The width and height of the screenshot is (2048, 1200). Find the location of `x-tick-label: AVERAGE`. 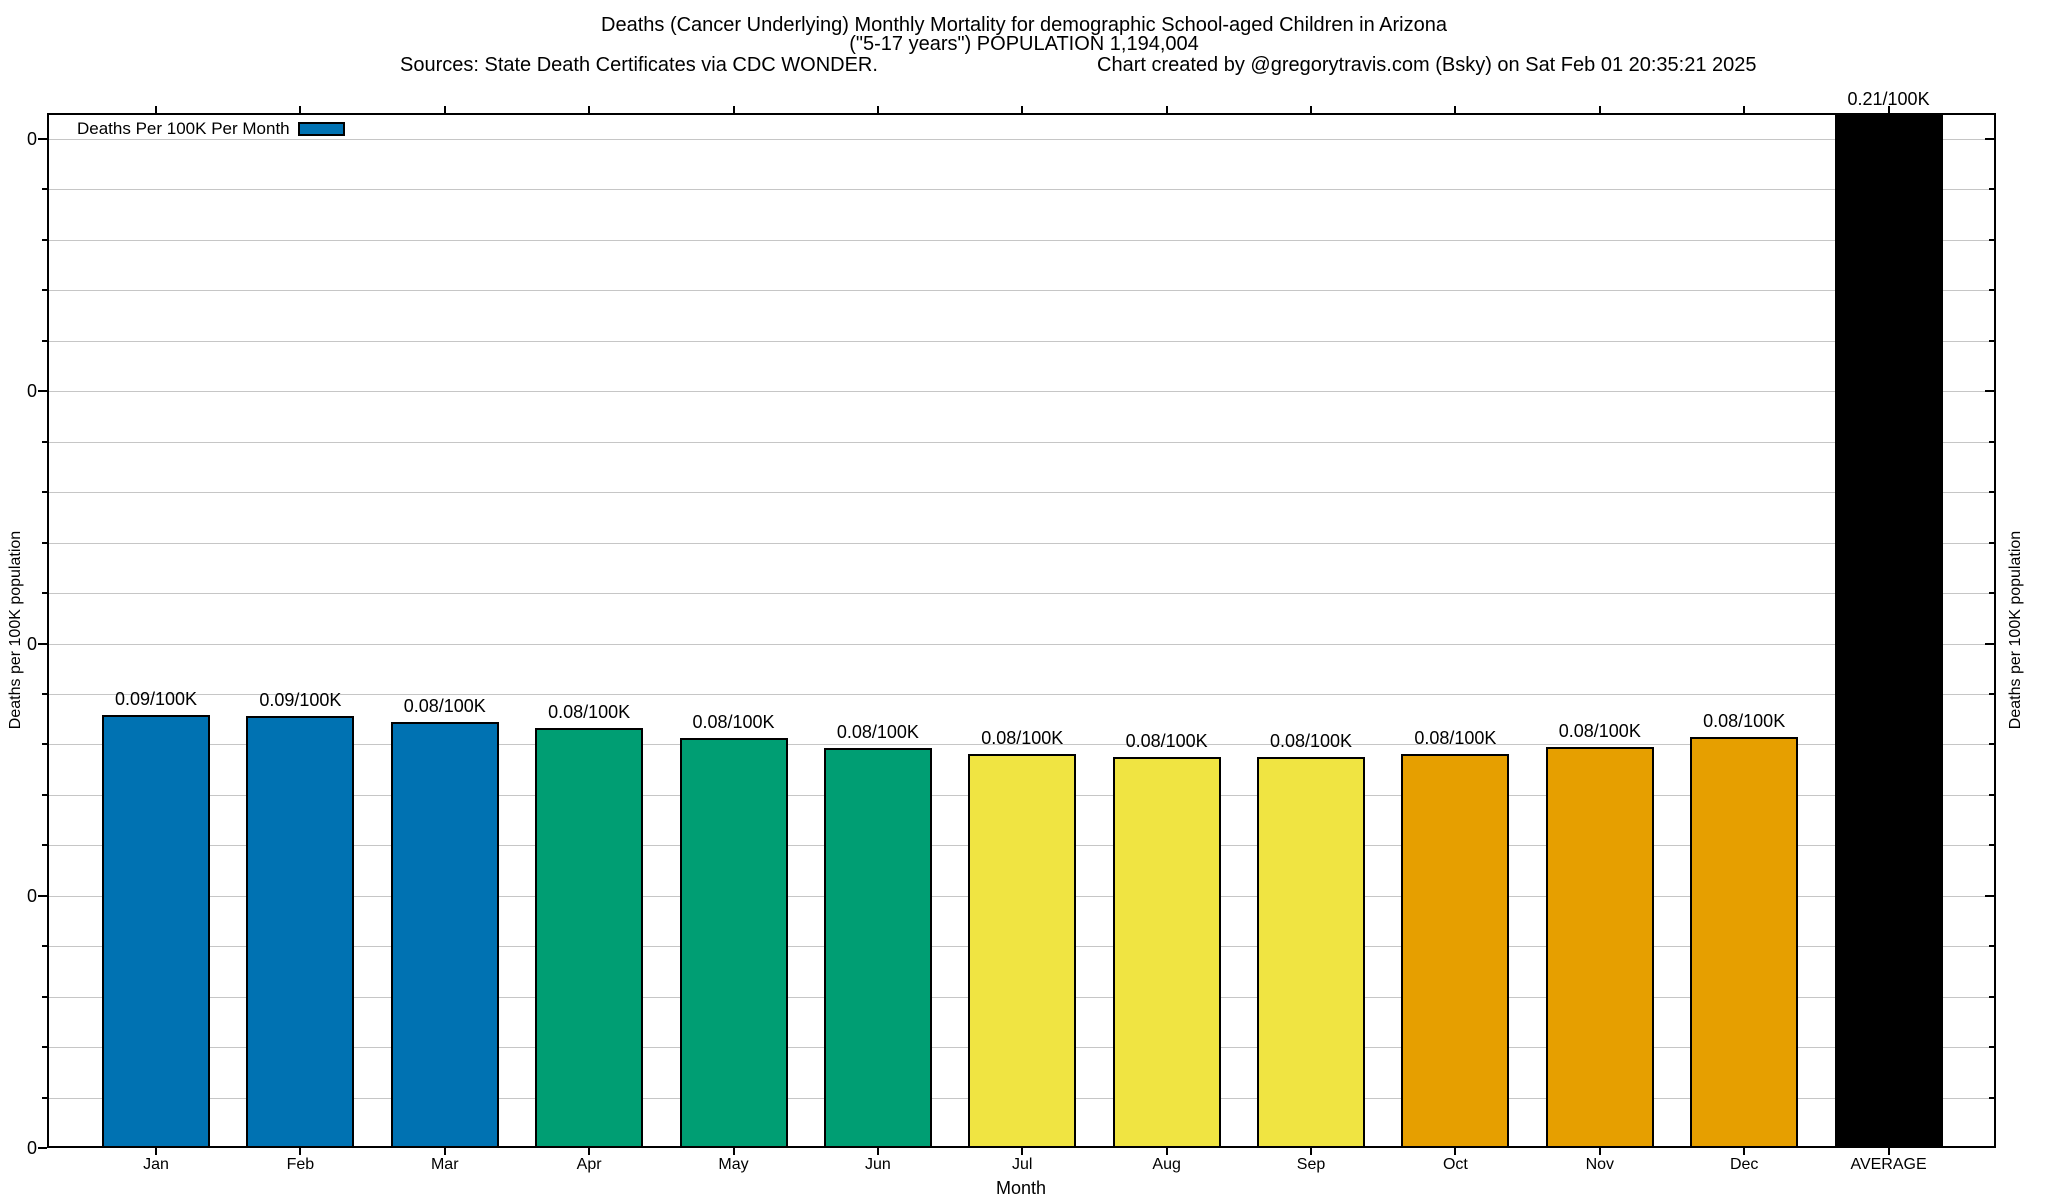

x-tick-label: AVERAGE is located at coordinates (1888, 1164).